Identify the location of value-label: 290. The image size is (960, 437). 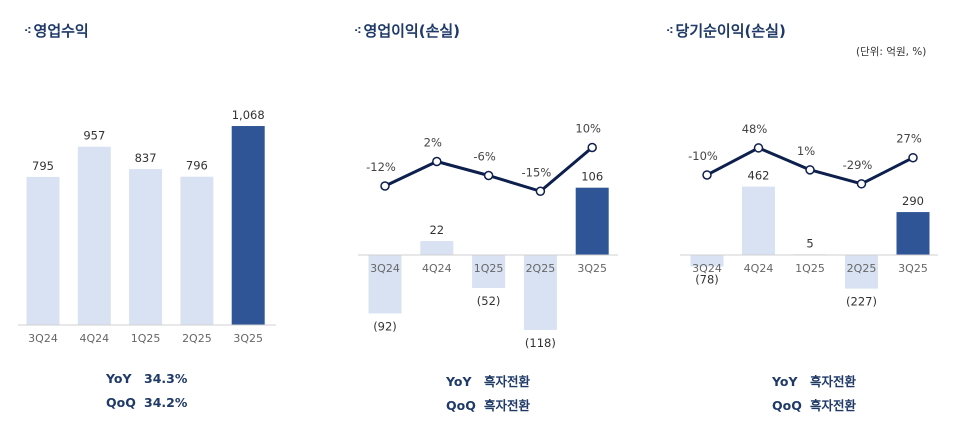
(913, 201).